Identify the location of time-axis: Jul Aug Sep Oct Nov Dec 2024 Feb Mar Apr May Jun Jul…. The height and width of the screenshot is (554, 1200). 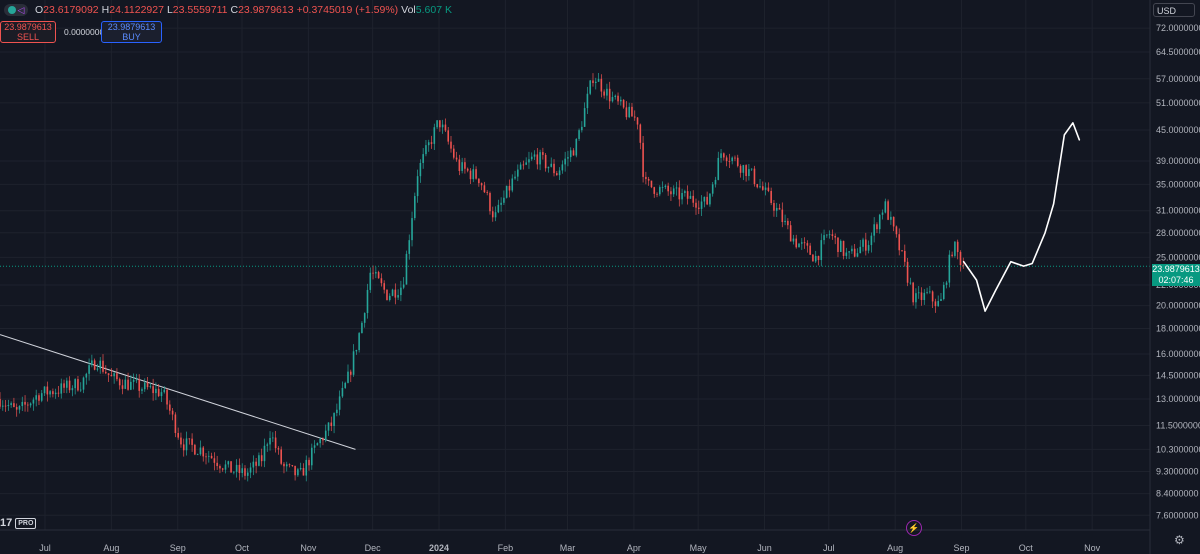
(575, 541).